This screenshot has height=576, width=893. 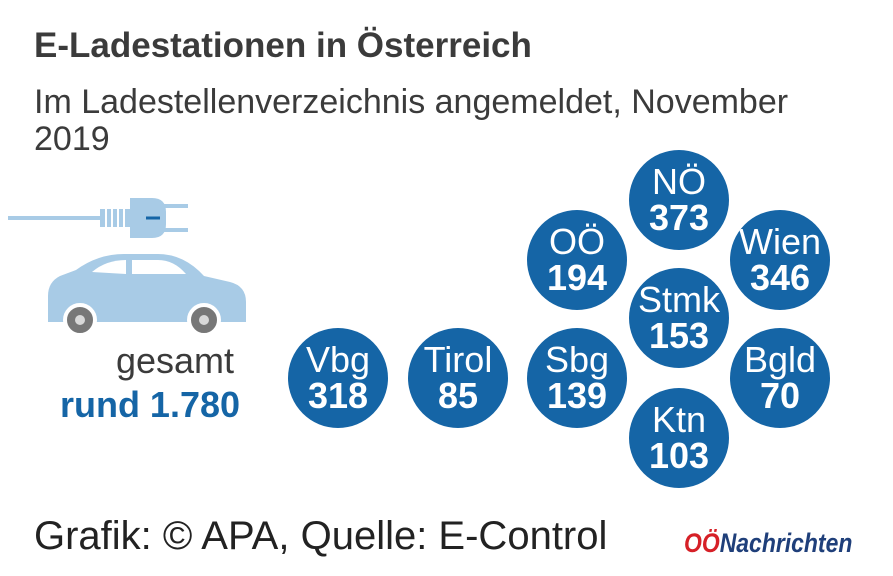 What do you see at coordinates (338, 395) in the screenshot?
I see `bubble-value-vbg: 318` at bounding box center [338, 395].